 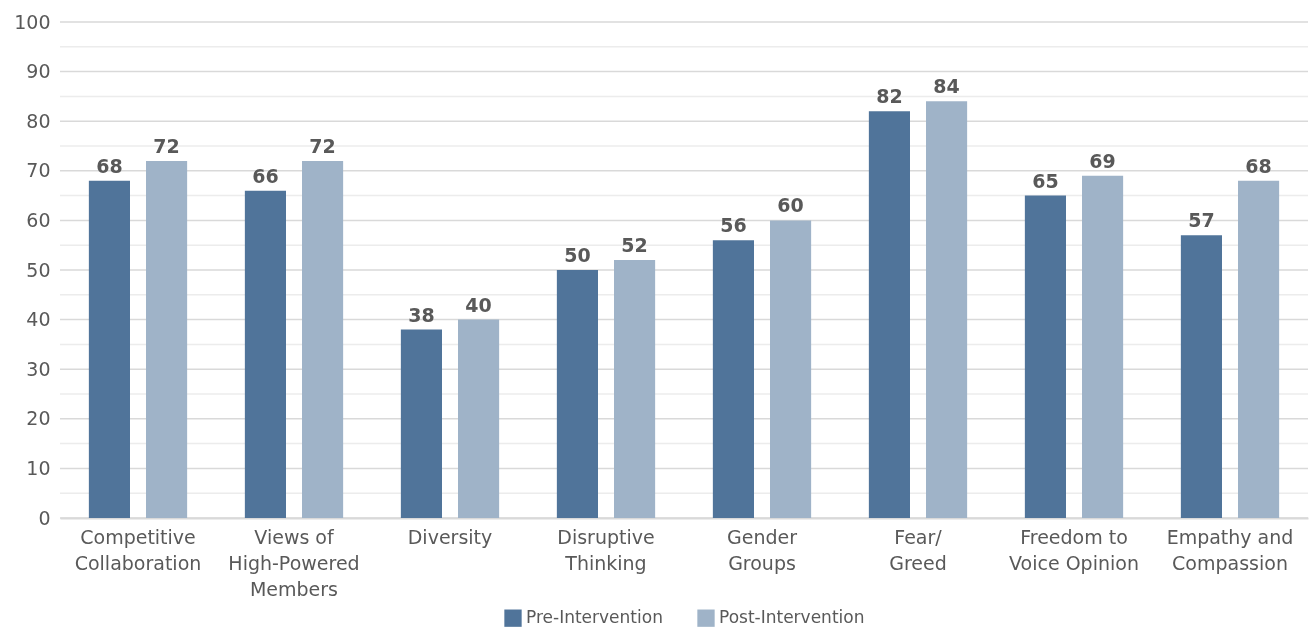 What do you see at coordinates (265, 175) in the screenshot?
I see `data-label: 66` at bounding box center [265, 175].